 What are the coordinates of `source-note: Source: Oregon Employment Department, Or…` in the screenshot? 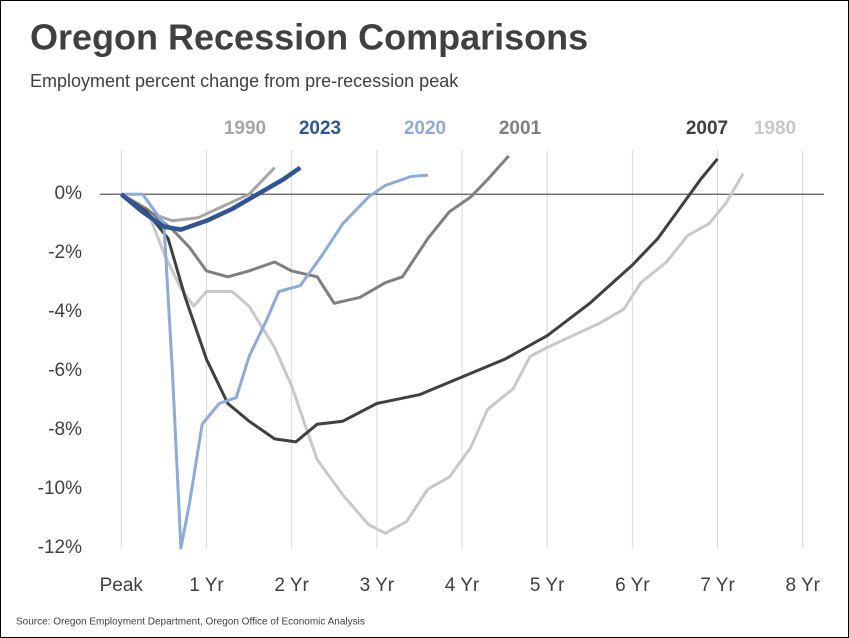 It's located at (190, 622).